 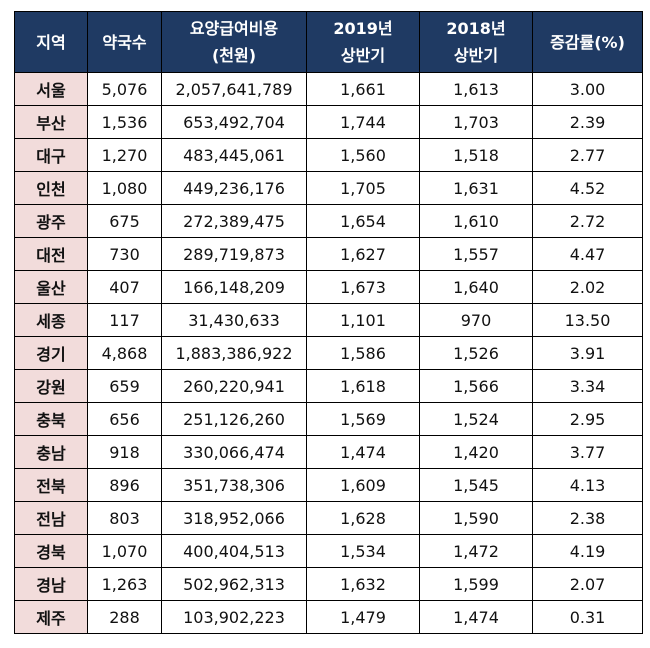 I want to click on cell-growth: 3.91, so click(x=587, y=353).